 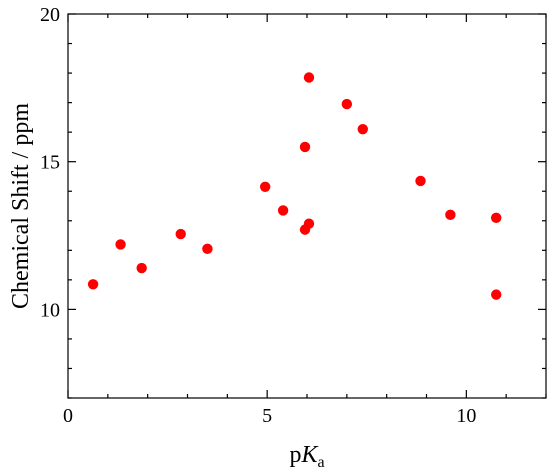 What do you see at coordinates (295, 455) in the screenshot?
I see `x-axis-label-prefix: p` at bounding box center [295, 455].